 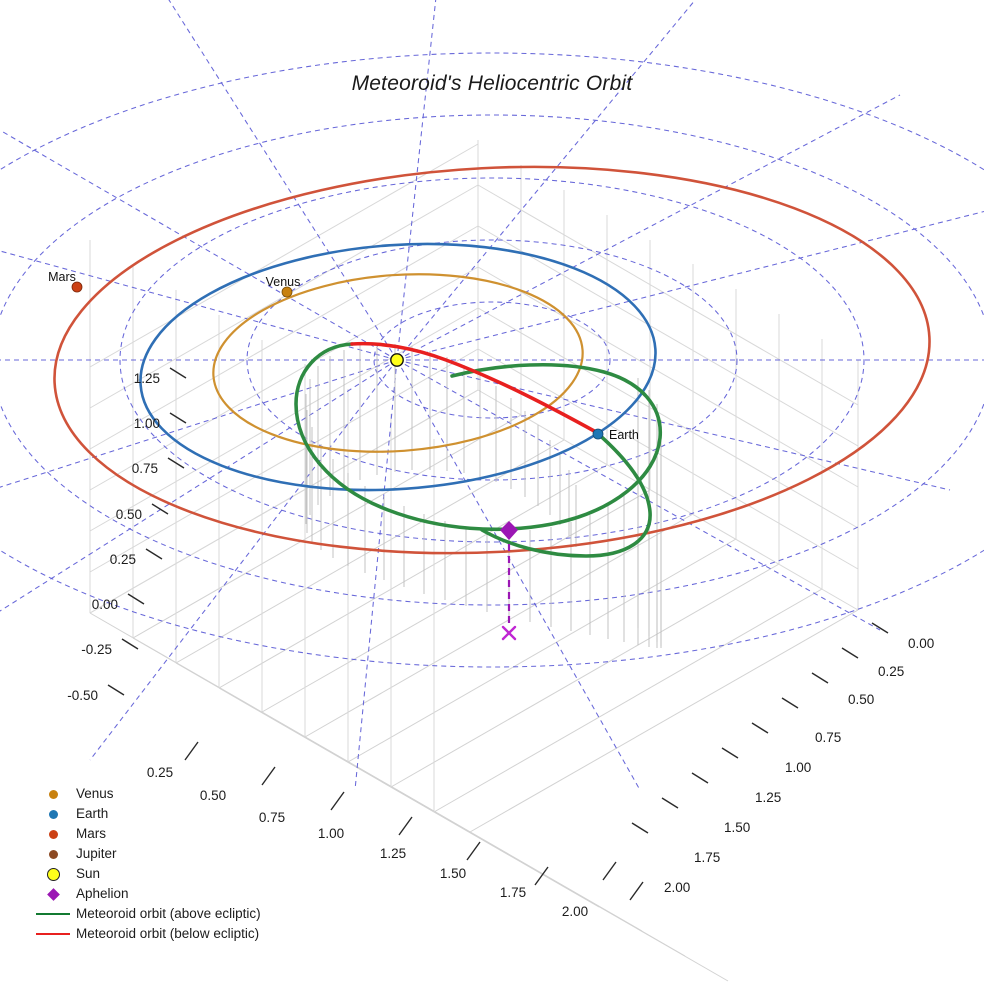 What do you see at coordinates (95, 793) in the screenshot?
I see `legend-item-label: Venus` at bounding box center [95, 793].